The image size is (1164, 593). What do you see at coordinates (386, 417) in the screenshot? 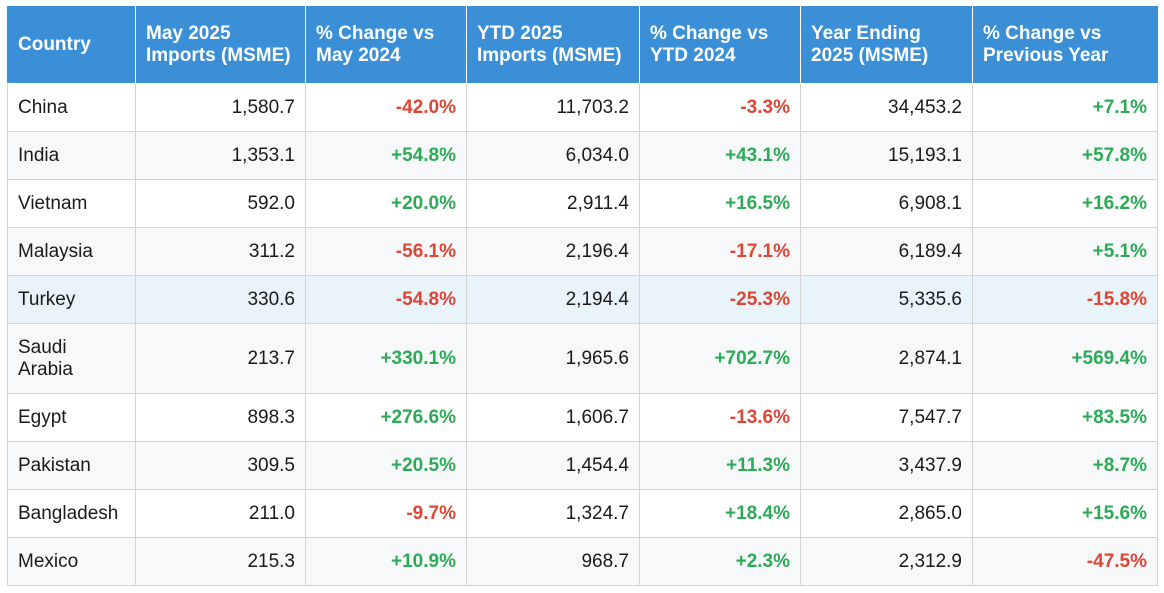
I see `cell-may-change: +276.6%` at bounding box center [386, 417].